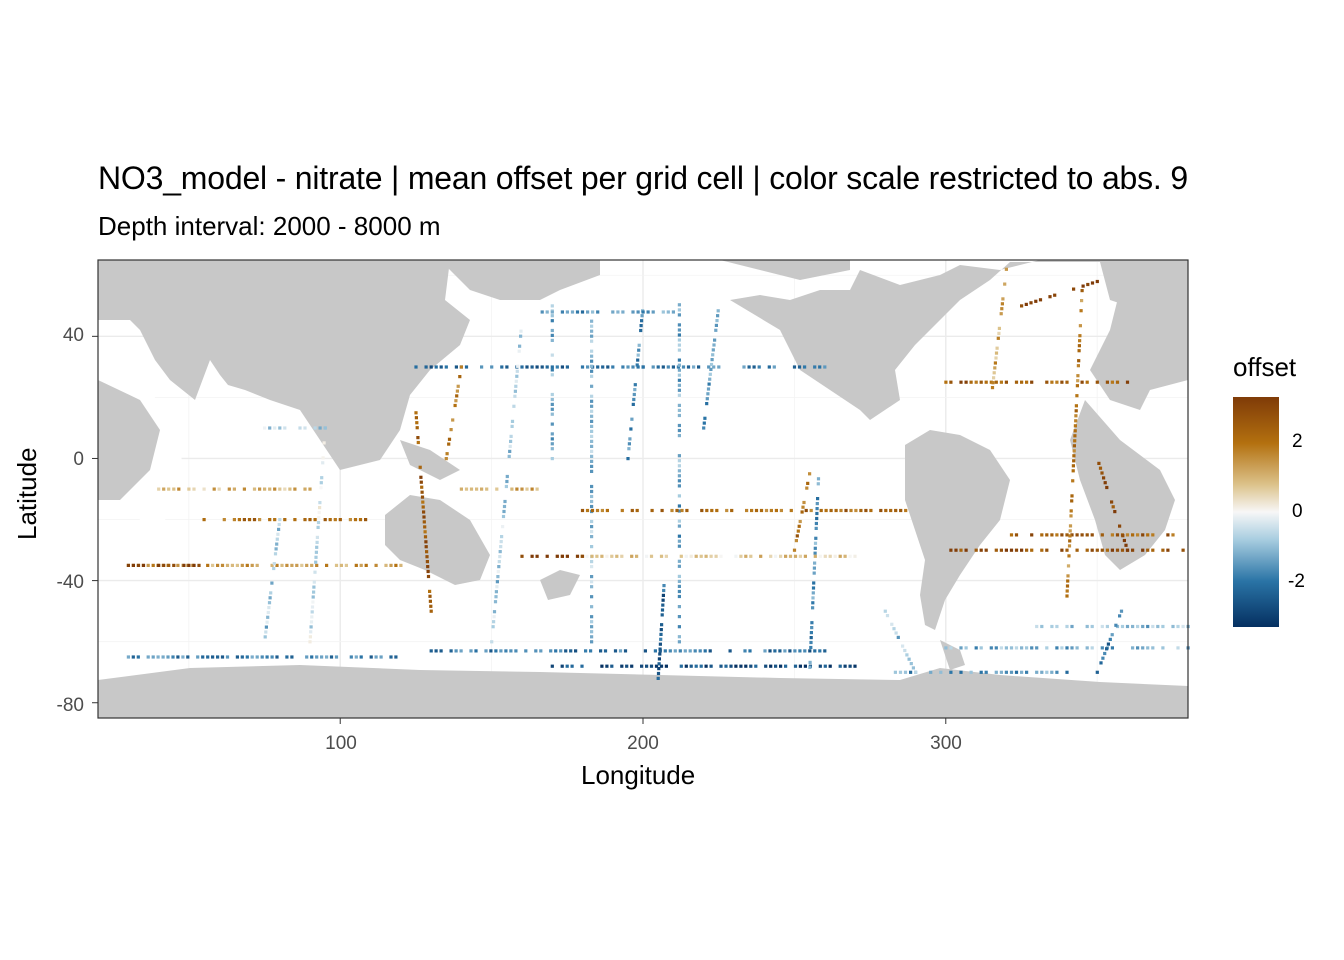  Describe the element at coordinates (638, 775) in the screenshot. I see `x-axis-label: Longitude` at that location.